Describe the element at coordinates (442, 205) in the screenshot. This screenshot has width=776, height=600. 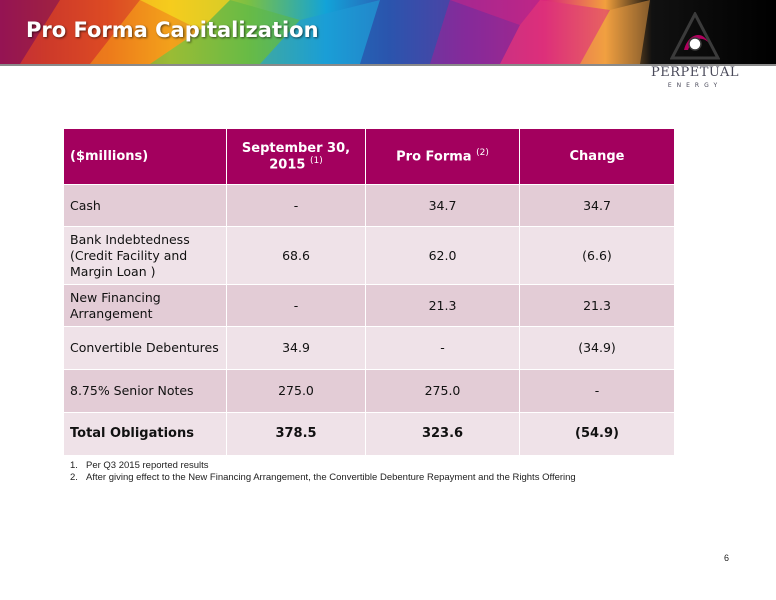
I see `cell-pro-forma: 34.7` at that location.